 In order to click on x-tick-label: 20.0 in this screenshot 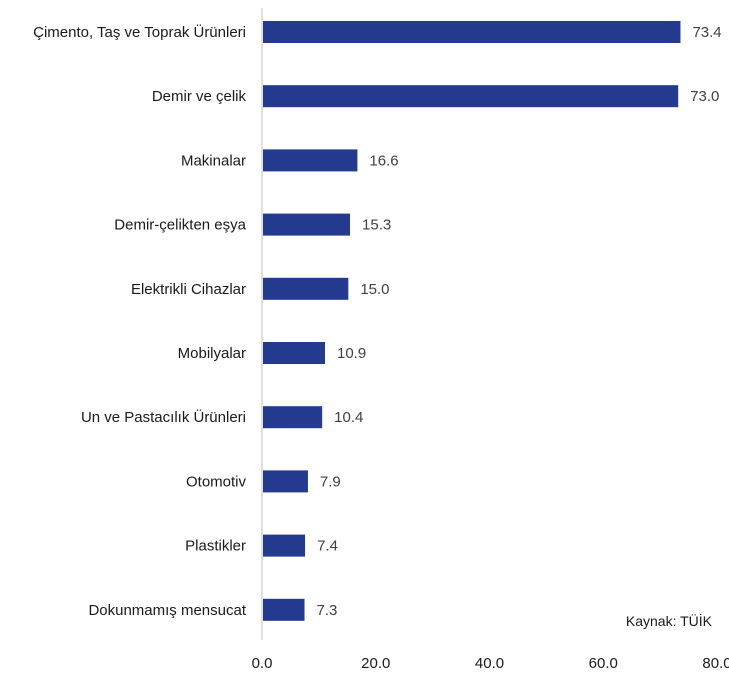, I will do `click(375, 663)`.